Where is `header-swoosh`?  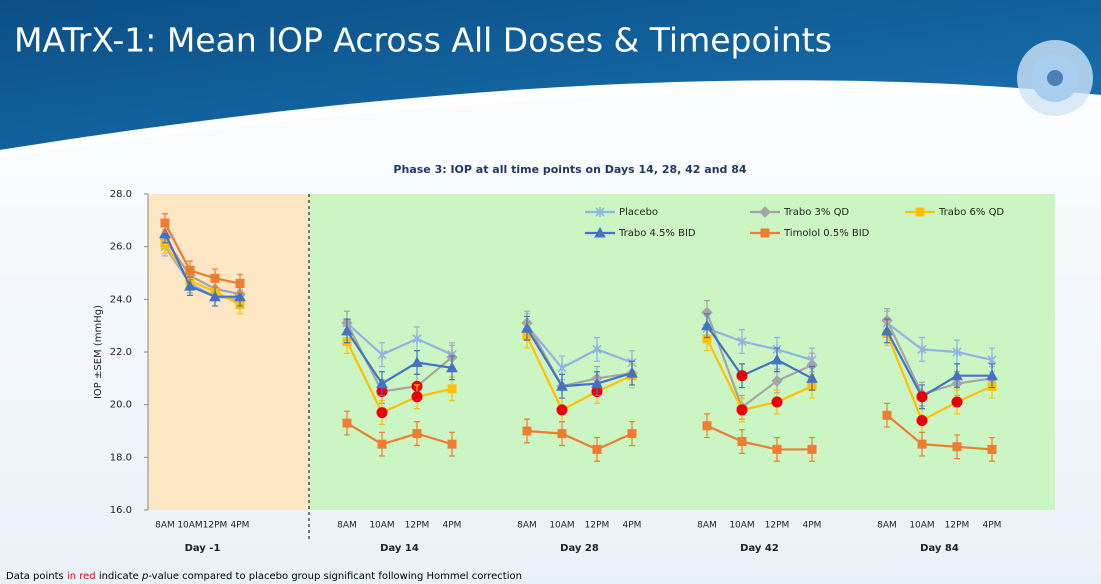
header-swoosh is located at coordinates (550, 120).